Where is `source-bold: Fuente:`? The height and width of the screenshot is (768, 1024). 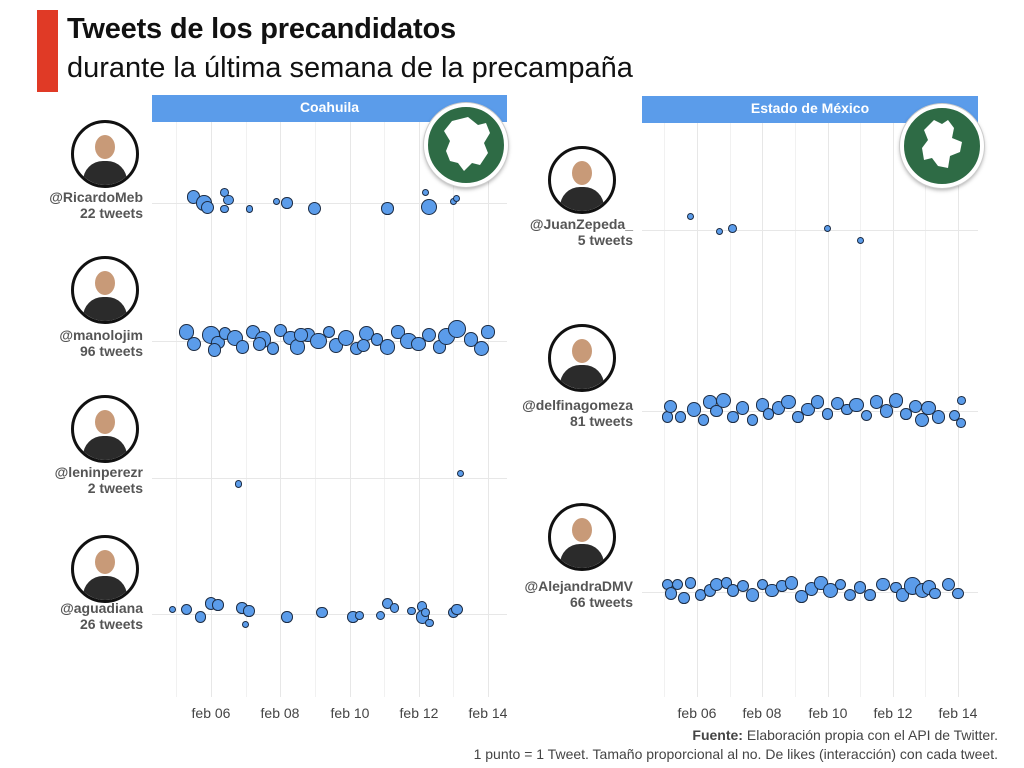 source-bold: Fuente: is located at coordinates (717, 735).